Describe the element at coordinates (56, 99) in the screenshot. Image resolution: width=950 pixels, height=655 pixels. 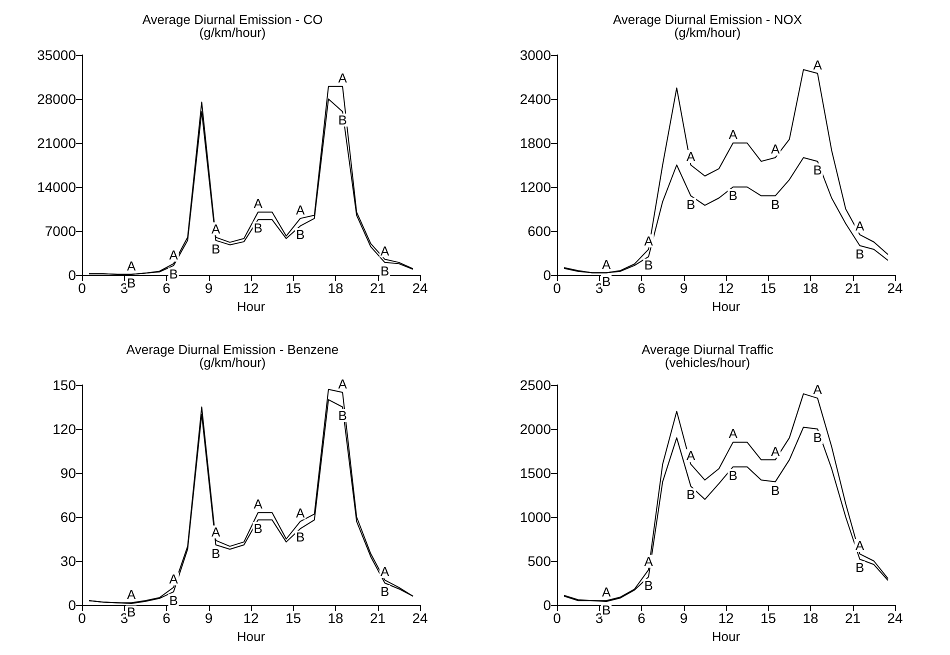
I see `y-tick-label: 28000` at that location.